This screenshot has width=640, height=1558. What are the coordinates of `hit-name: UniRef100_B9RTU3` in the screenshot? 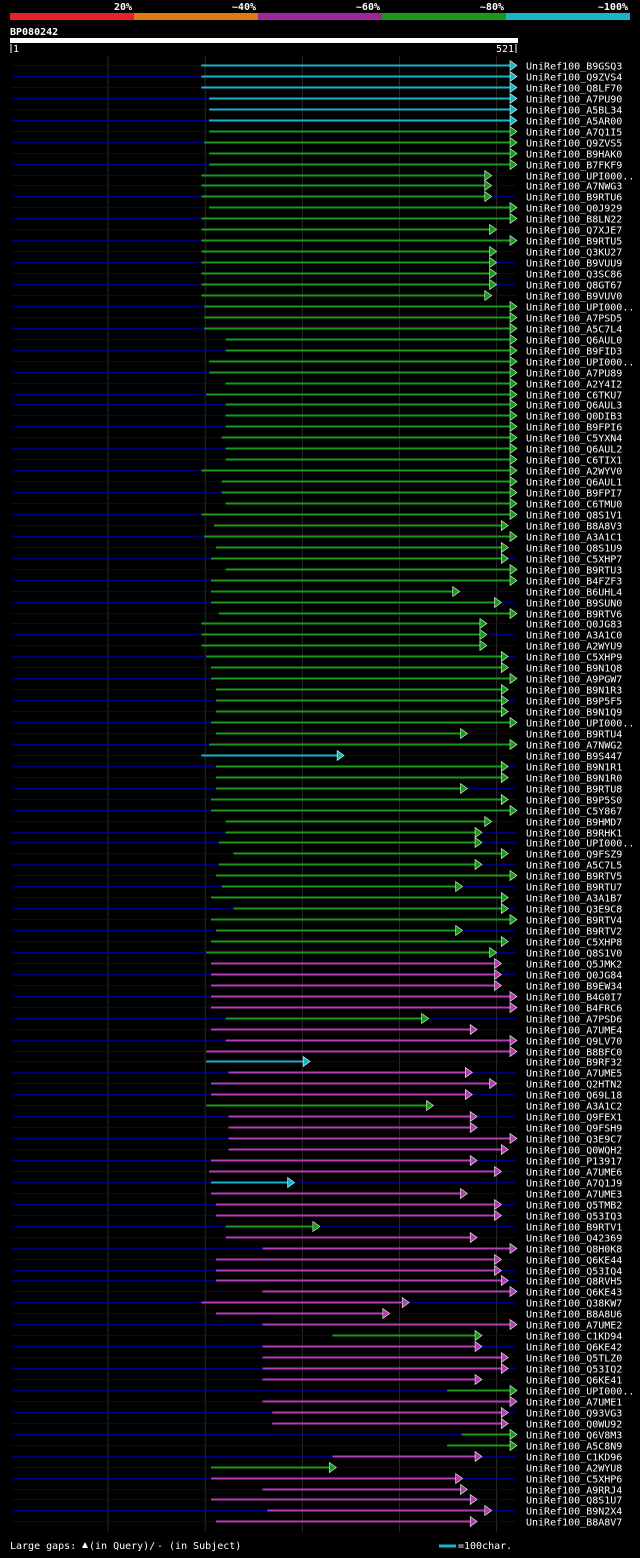 It's located at (574, 571).